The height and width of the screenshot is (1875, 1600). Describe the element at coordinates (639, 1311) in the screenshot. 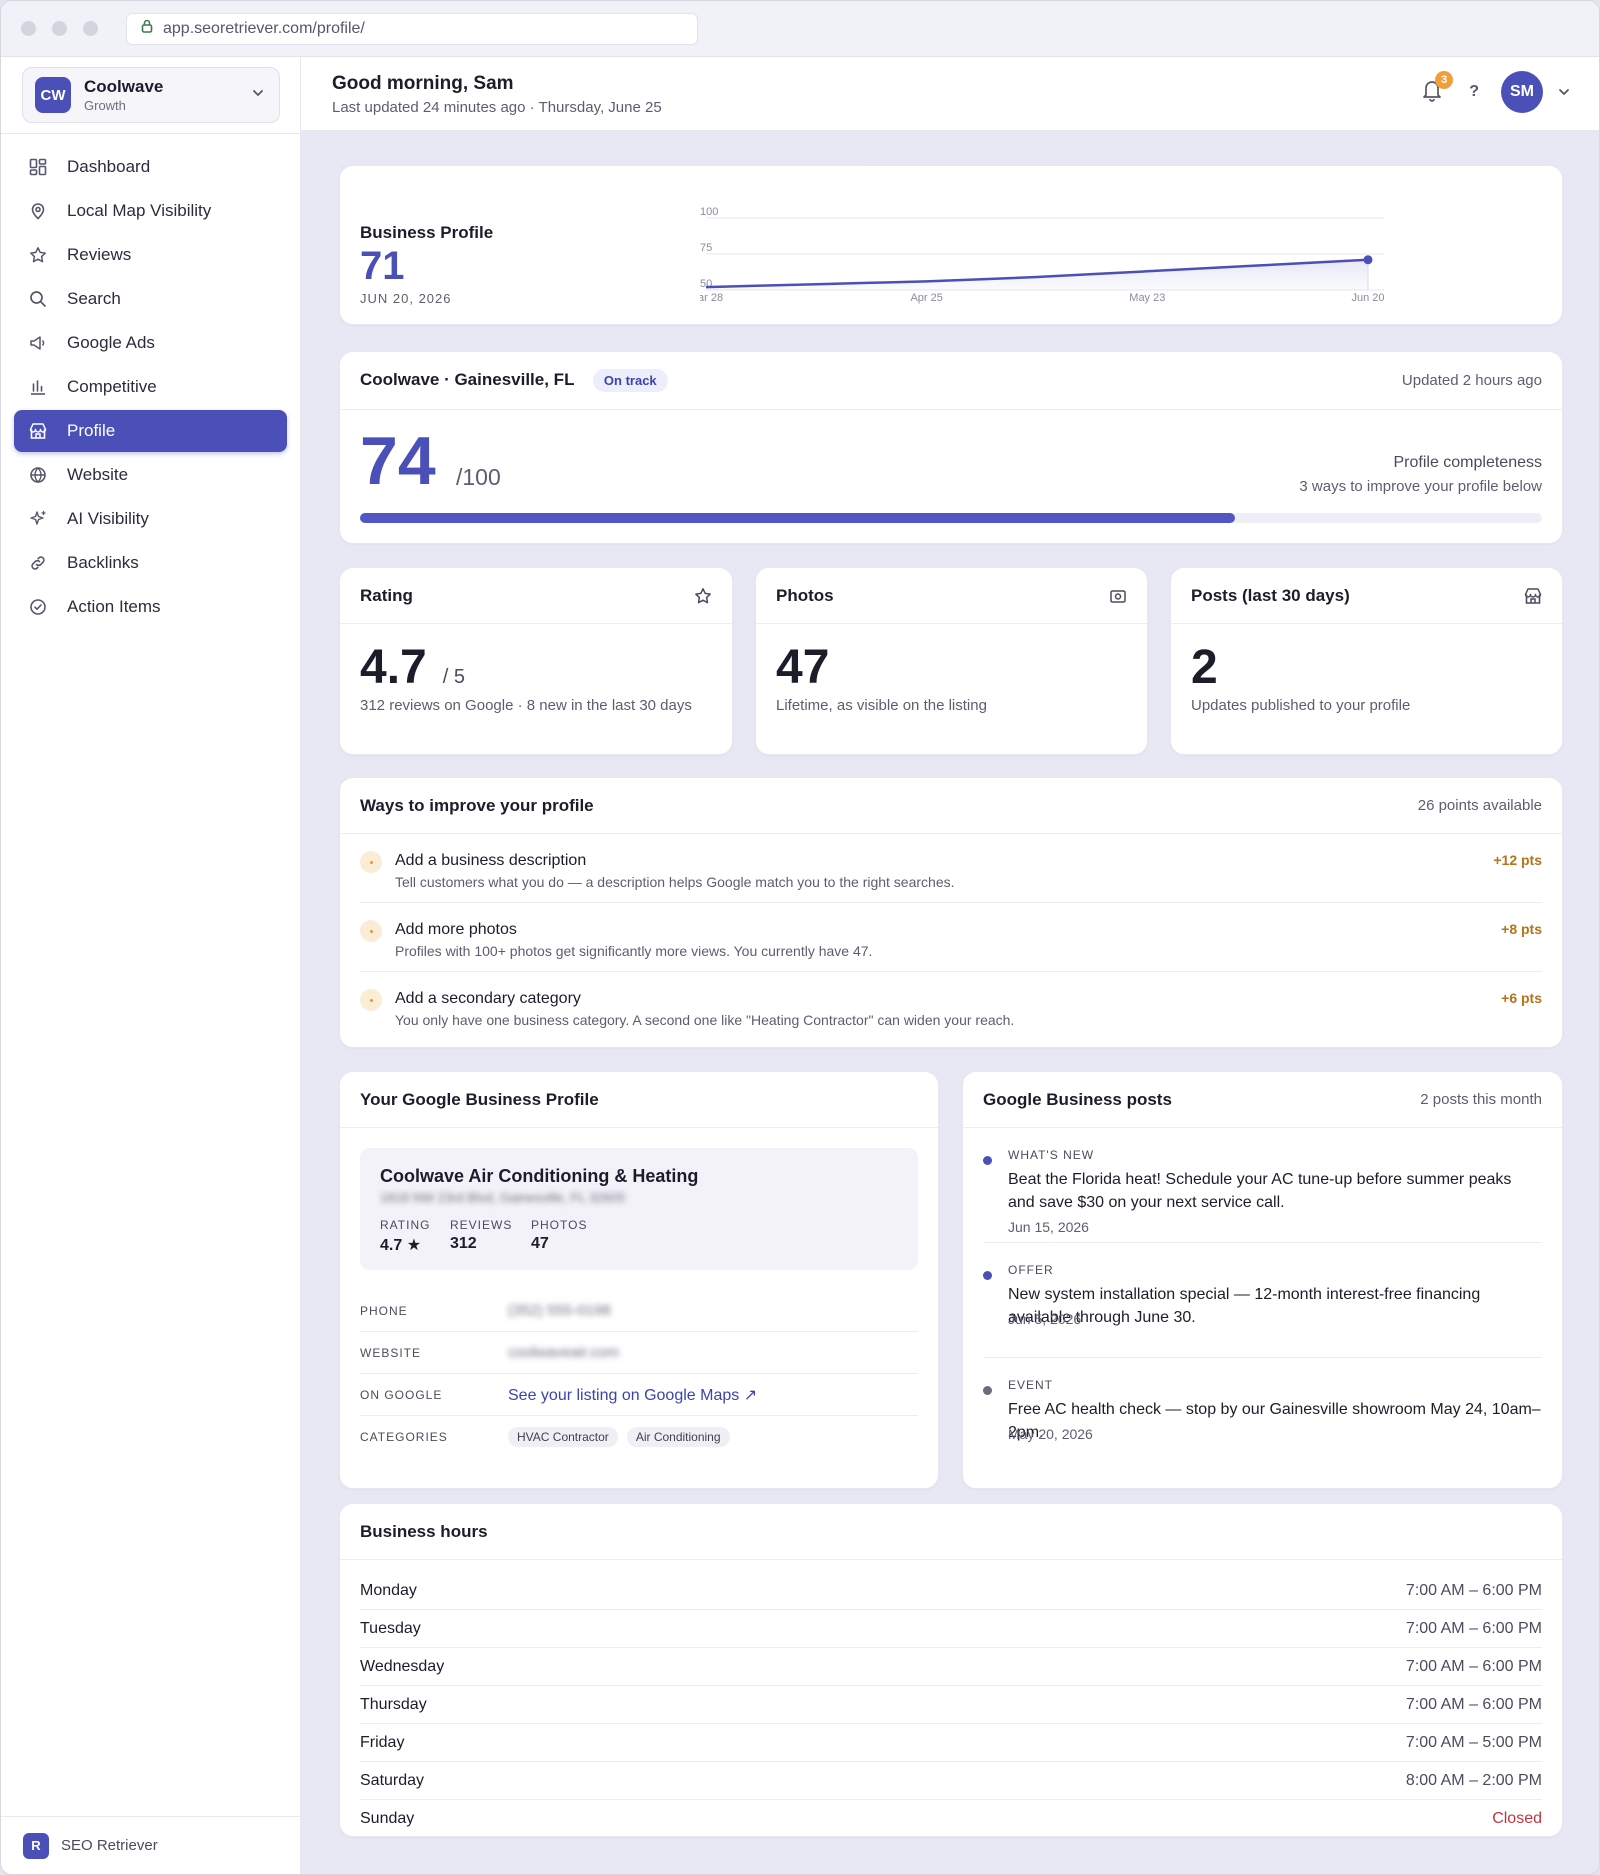

I see `gbp-phone-row: PHONE (352) 555-0198` at that location.